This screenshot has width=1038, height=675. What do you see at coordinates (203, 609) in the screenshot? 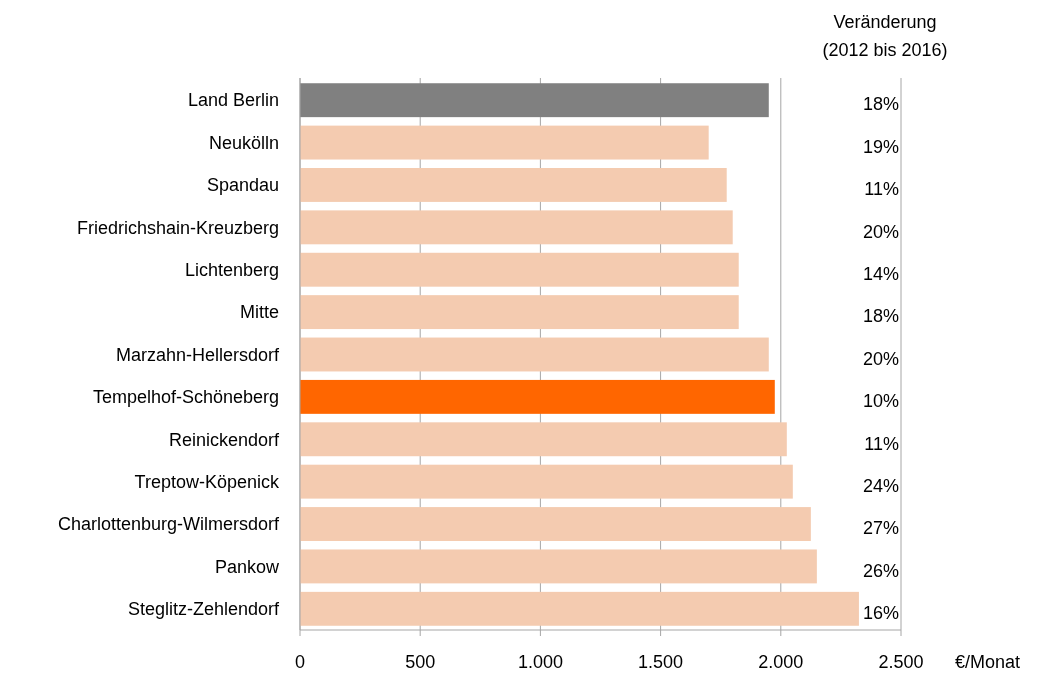
I see `y-tick-label: Steglitz-Zehlendorf` at bounding box center [203, 609].